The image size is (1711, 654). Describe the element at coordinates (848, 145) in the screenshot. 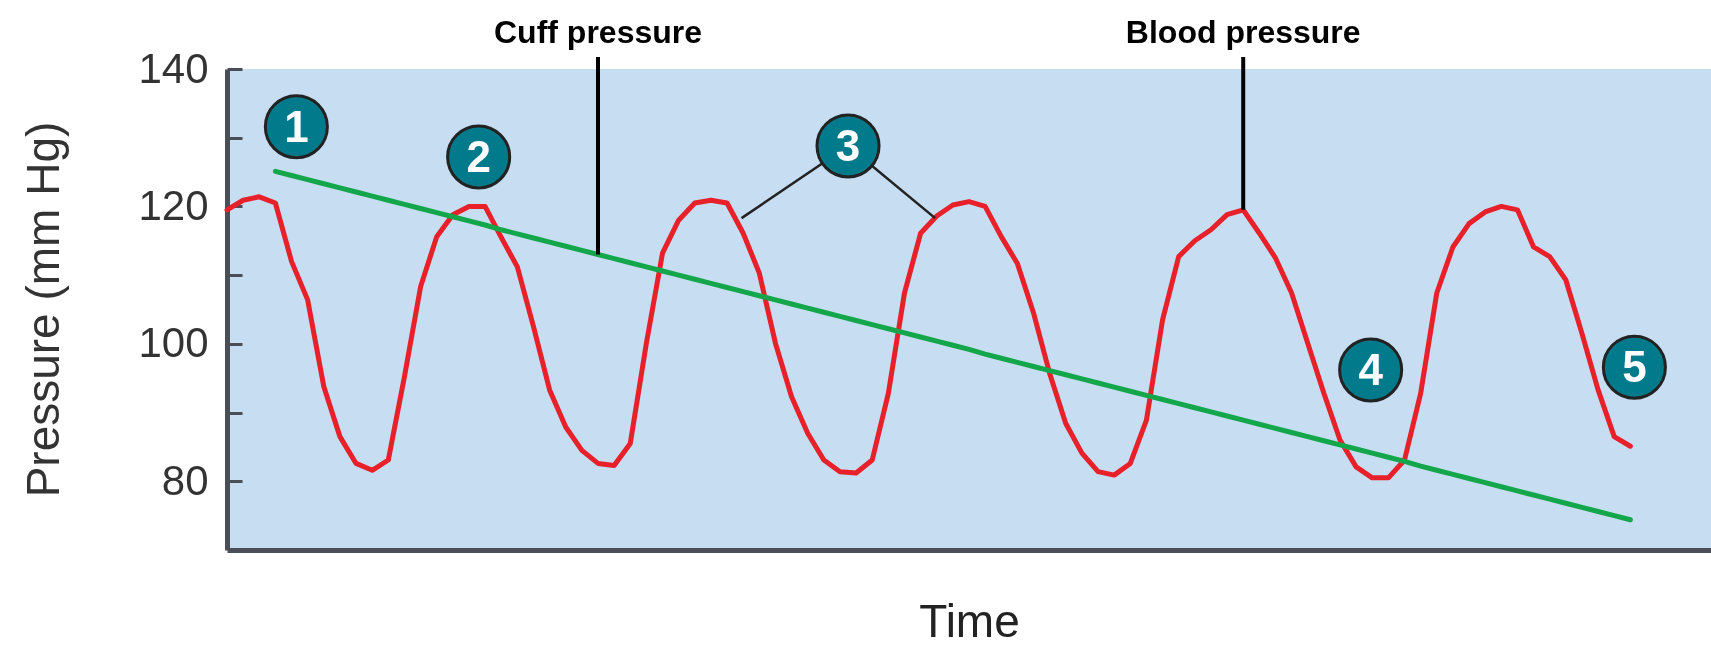

I see `annotation: 3` at that location.